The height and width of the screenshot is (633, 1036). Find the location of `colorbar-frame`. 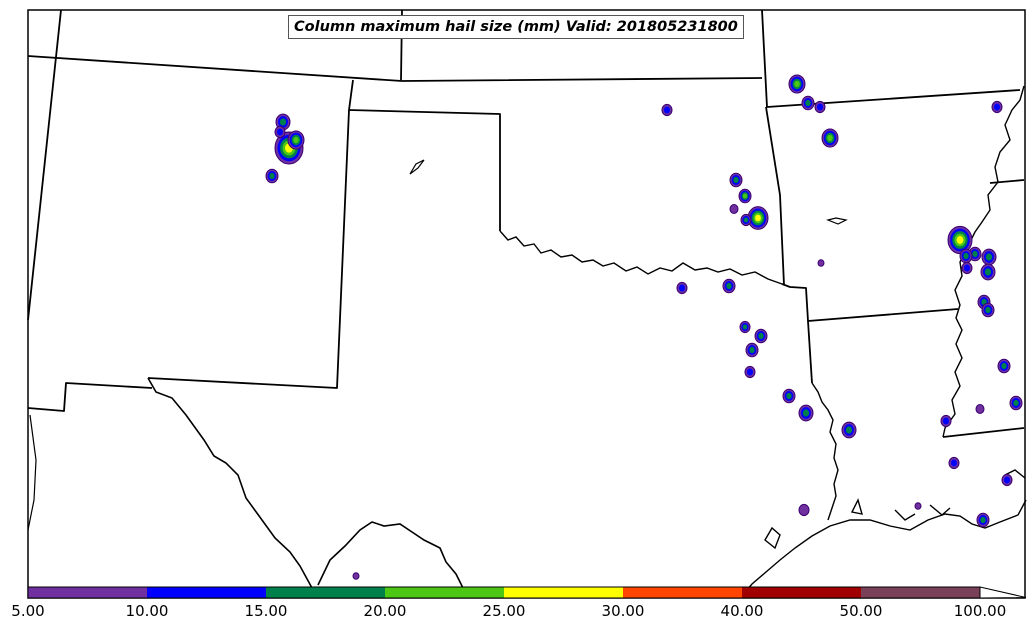

colorbar-frame is located at coordinates (504, 592).